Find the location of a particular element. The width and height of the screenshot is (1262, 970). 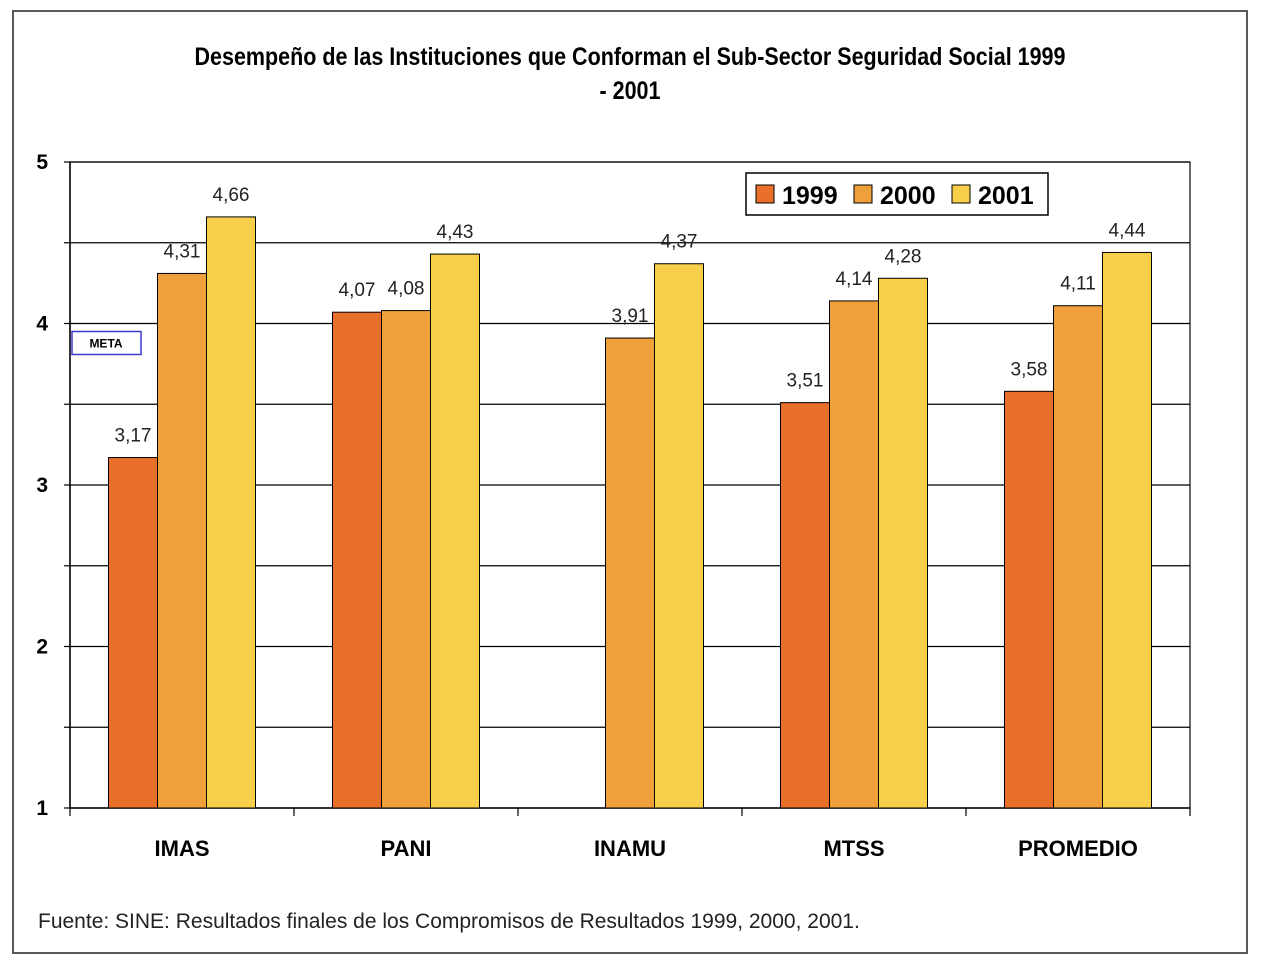

y-tick-label: 2 is located at coordinates (42, 647).